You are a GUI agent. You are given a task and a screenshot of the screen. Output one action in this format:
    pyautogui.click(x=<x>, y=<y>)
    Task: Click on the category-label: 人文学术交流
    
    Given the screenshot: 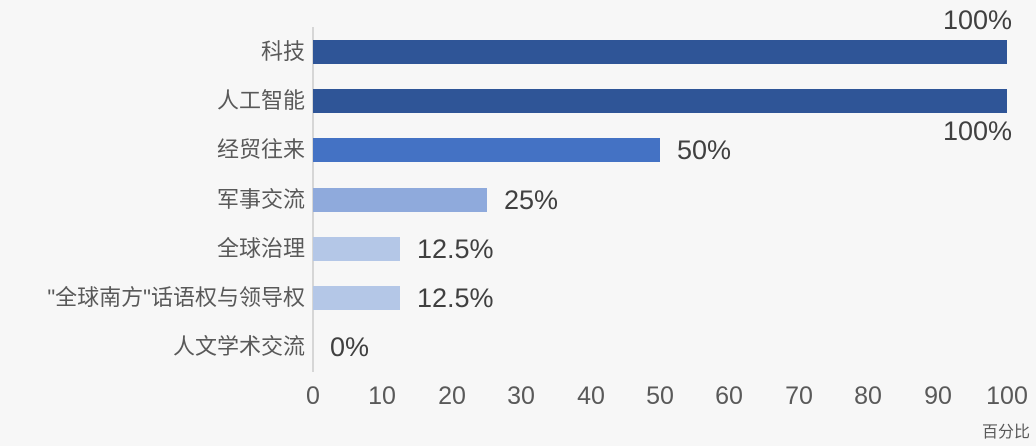 What is the action you would take?
    pyautogui.click(x=238, y=346)
    